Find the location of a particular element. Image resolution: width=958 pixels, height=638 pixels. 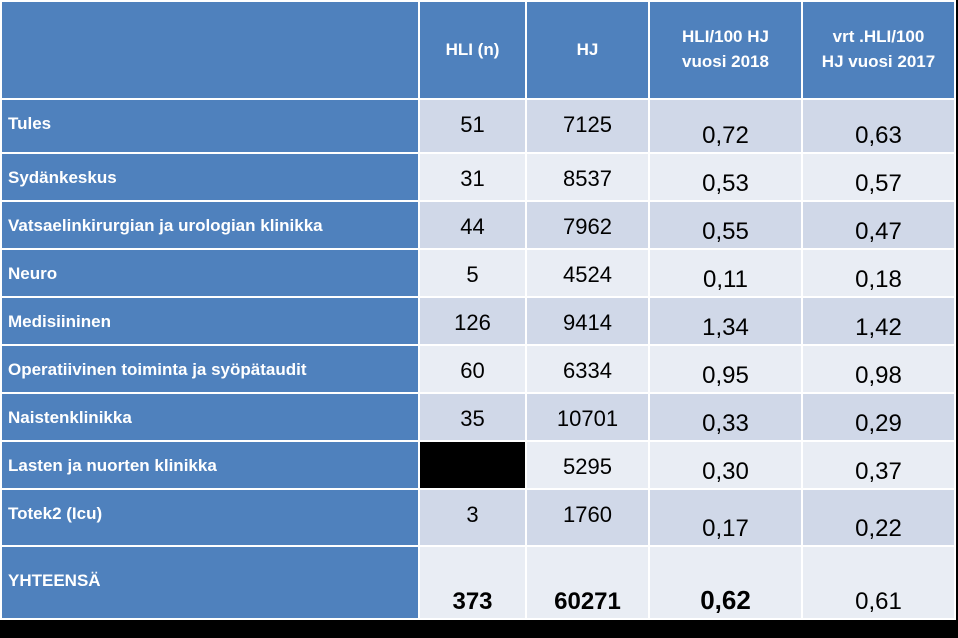

table-row: Naistenklinikka 35 10701 0,33 0,29 is located at coordinates (478, 417).